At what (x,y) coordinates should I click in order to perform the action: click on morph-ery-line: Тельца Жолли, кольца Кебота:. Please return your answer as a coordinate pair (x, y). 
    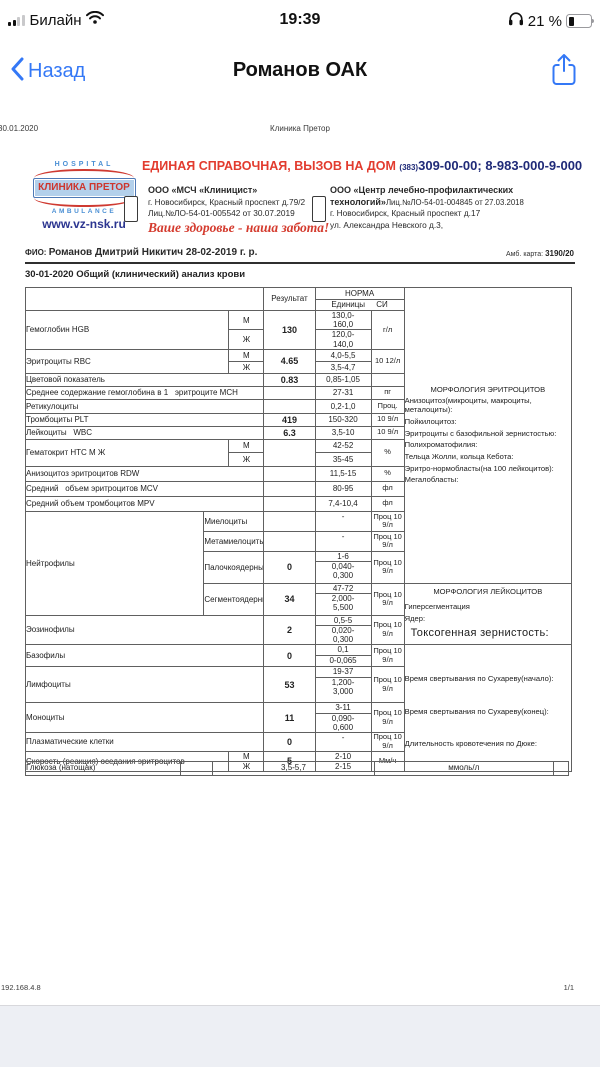
    Looking at the image, I should click on (459, 456).